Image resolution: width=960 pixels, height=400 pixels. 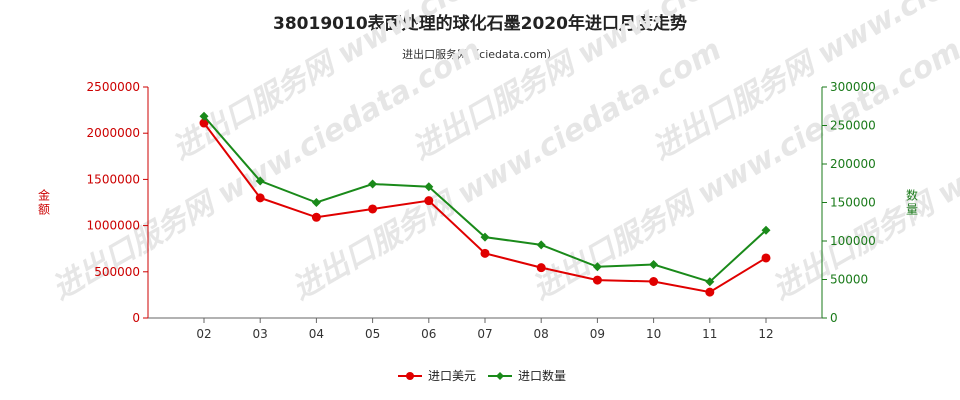 What do you see at coordinates (372, 334) in the screenshot?
I see `x-tick-label-3: 05` at bounding box center [372, 334].